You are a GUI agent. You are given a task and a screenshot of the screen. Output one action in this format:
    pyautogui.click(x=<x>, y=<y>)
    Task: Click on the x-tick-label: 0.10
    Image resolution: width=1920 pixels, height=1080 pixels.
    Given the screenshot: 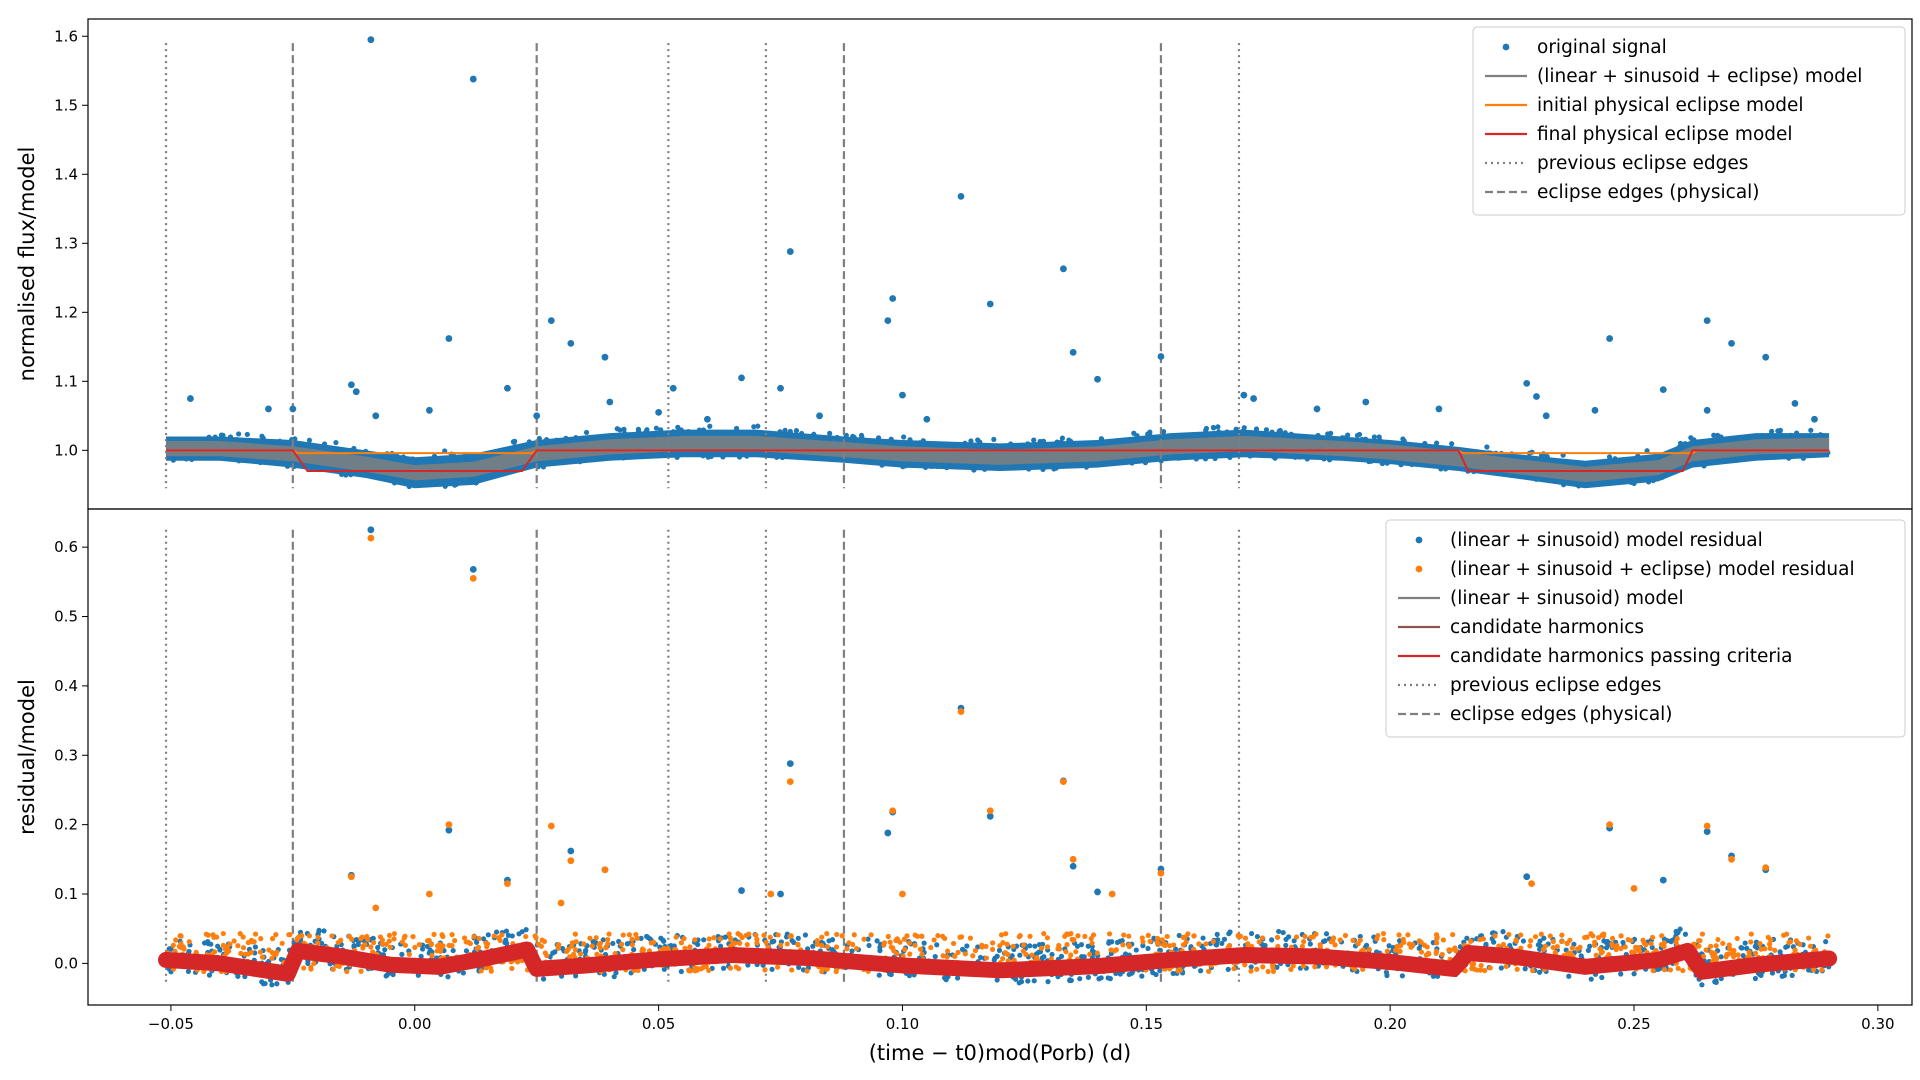 What is the action you would take?
    pyautogui.click(x=902, y=1024)
    